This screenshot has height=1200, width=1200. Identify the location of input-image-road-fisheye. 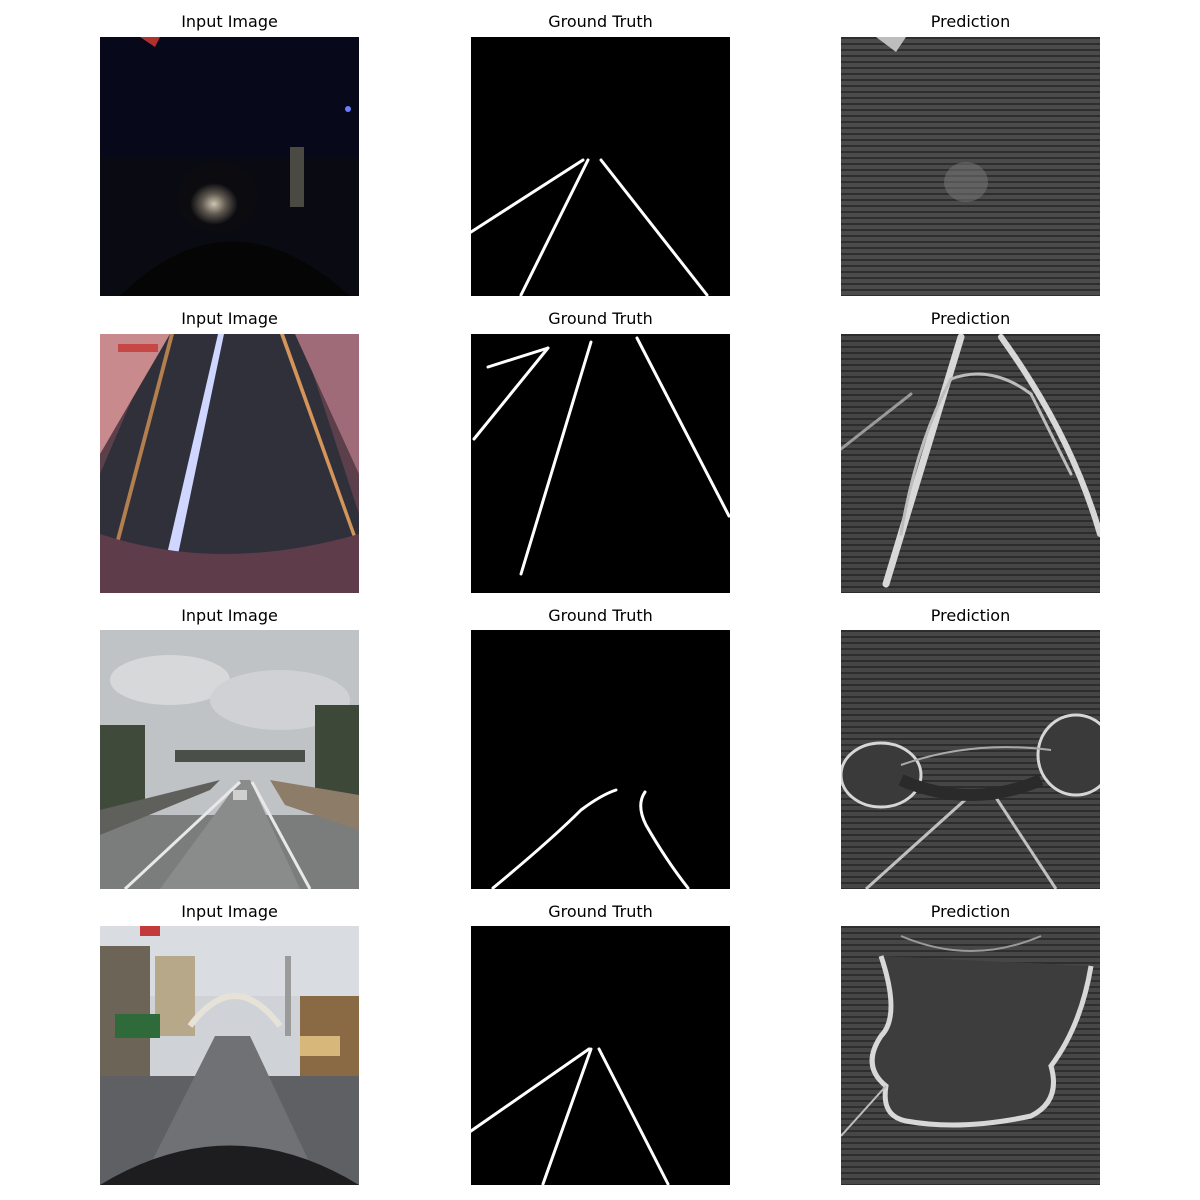
(229, 463).